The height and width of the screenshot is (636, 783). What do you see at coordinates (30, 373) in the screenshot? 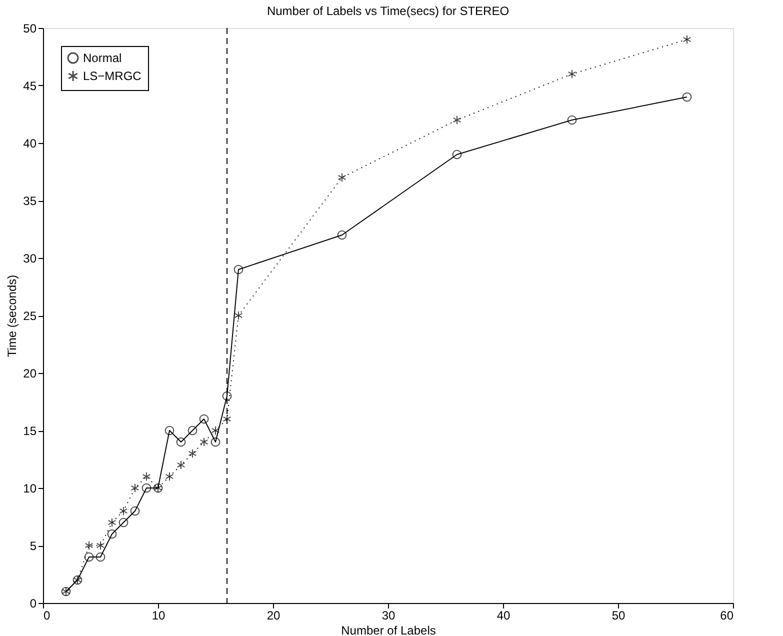
I see `y-tick-label: 20` at bounding box center [30, 373].